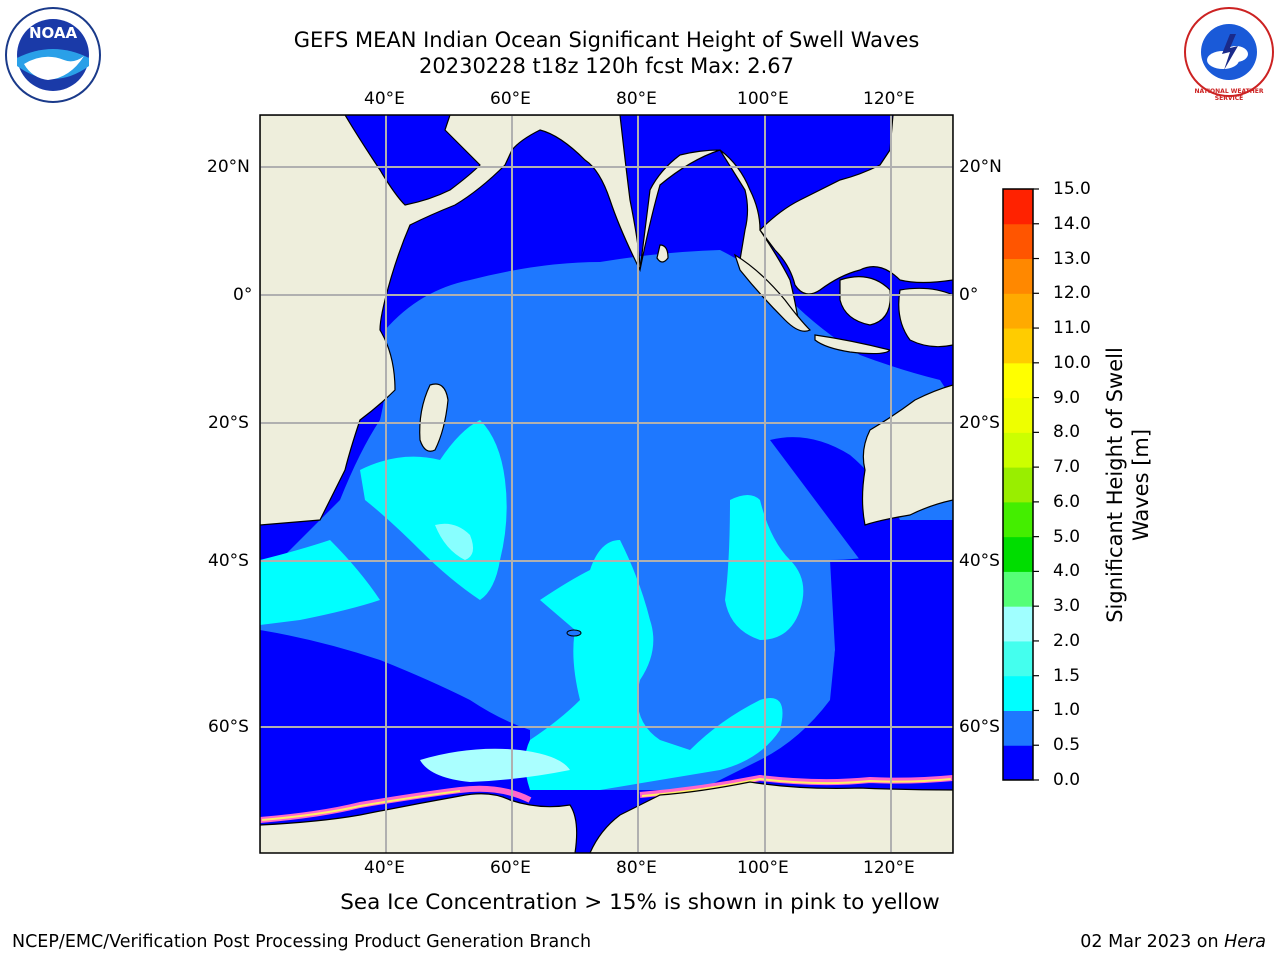  Describe the element at coordinates (1072, 328) in the screenshot. I see `colorbar-tick-label: 11.0` at that location.